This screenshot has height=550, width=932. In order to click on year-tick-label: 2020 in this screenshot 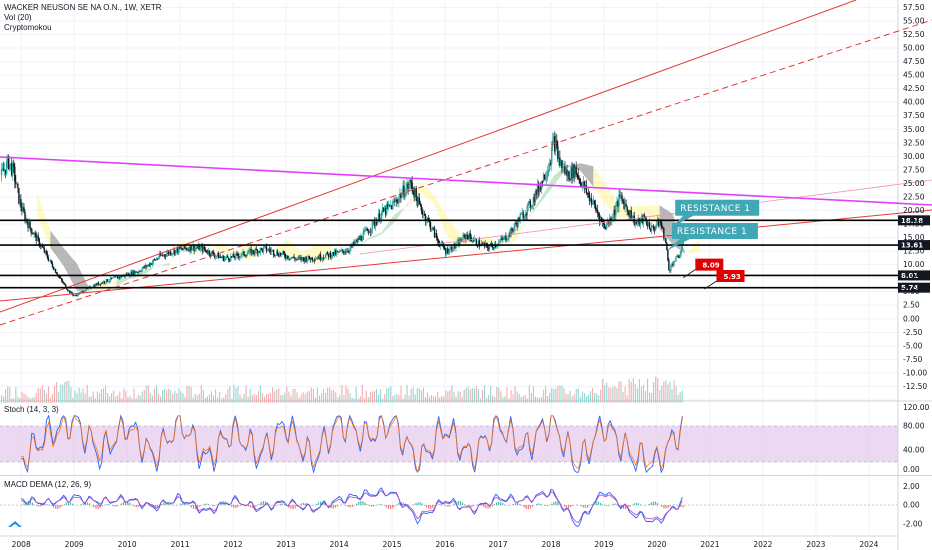, I will do `click(656, 544)`.